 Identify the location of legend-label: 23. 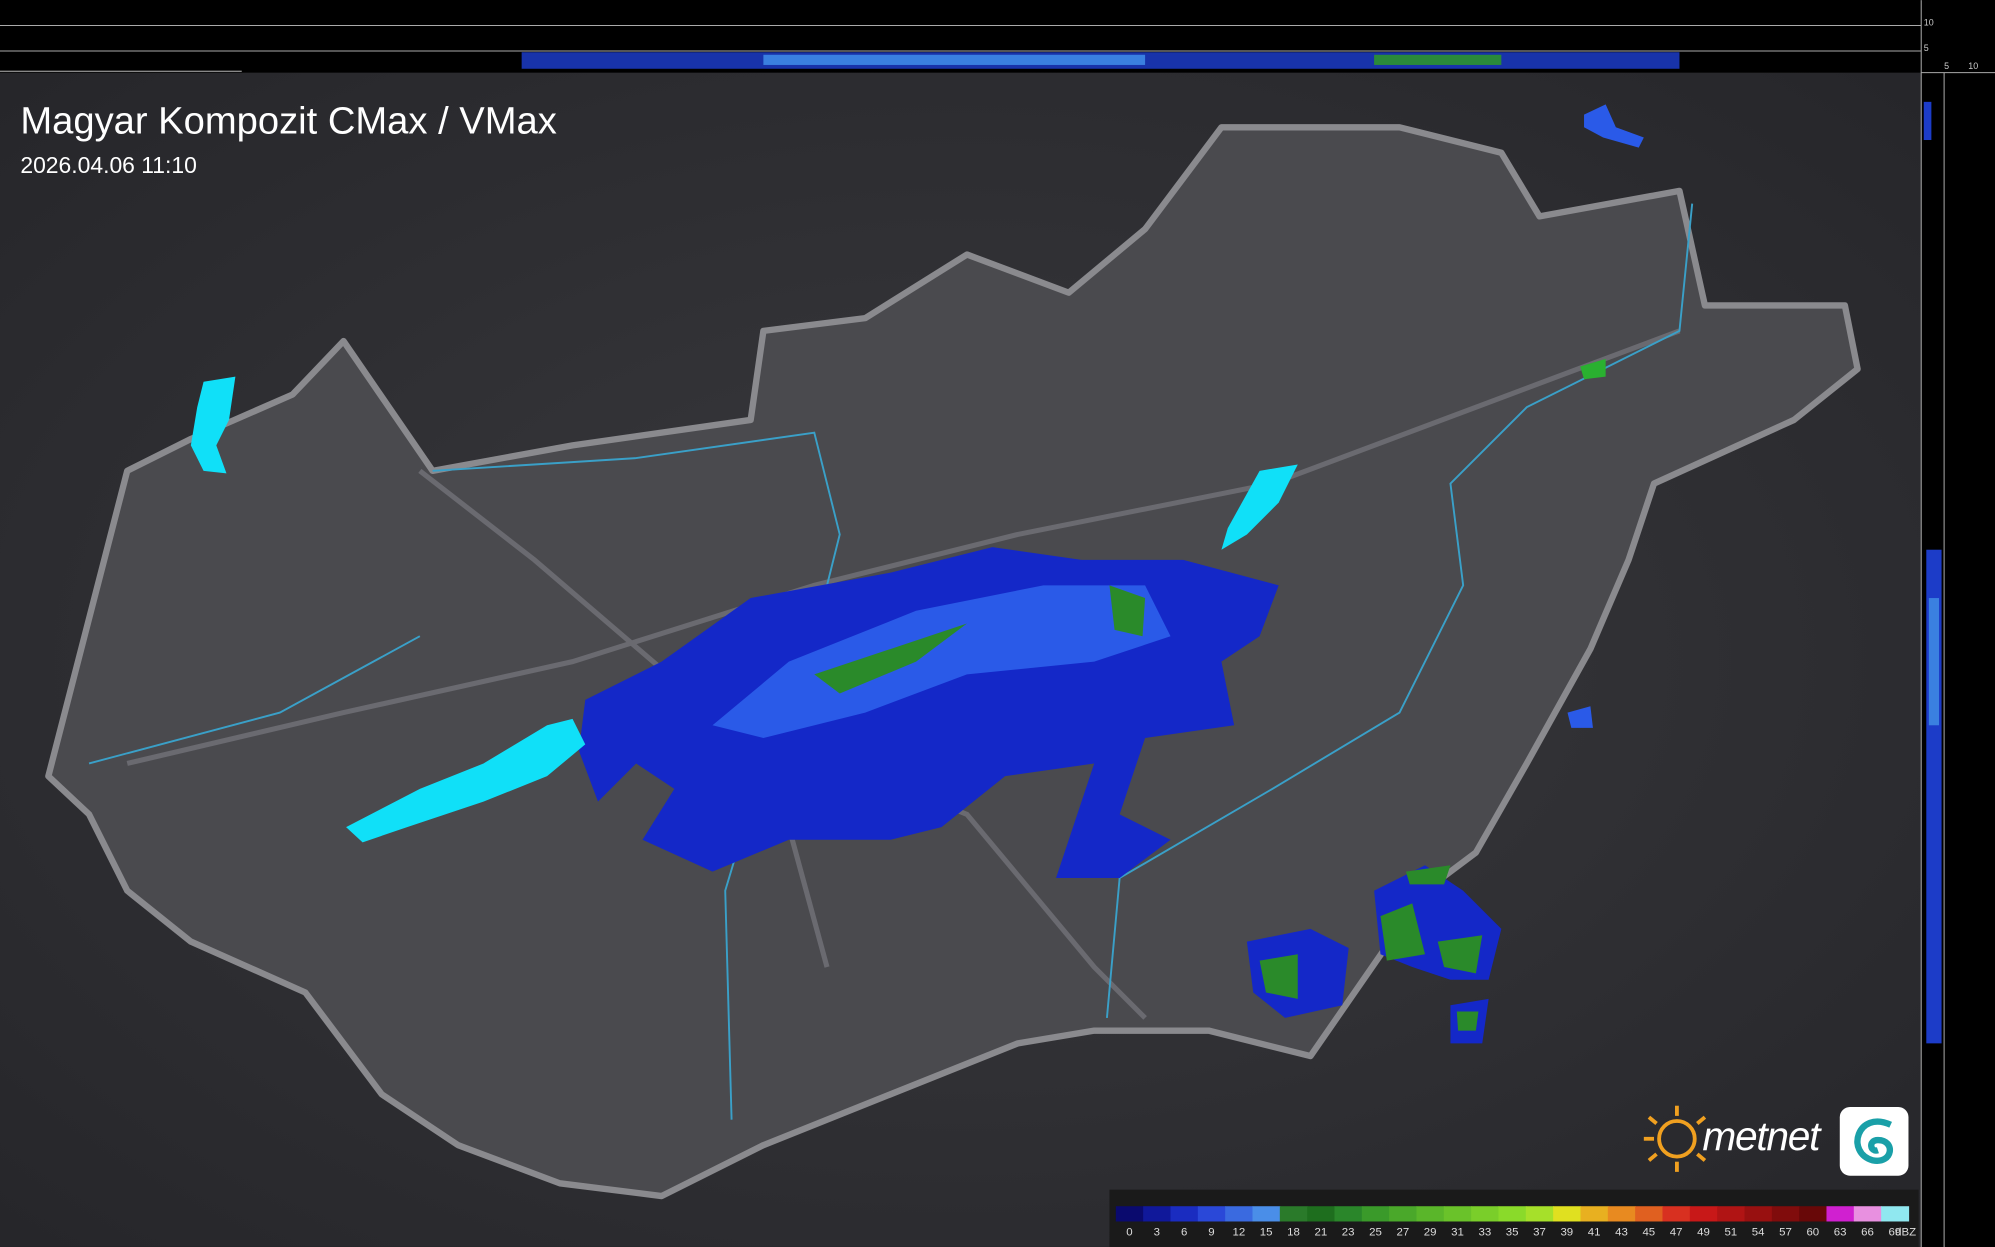
(1348, 1232).